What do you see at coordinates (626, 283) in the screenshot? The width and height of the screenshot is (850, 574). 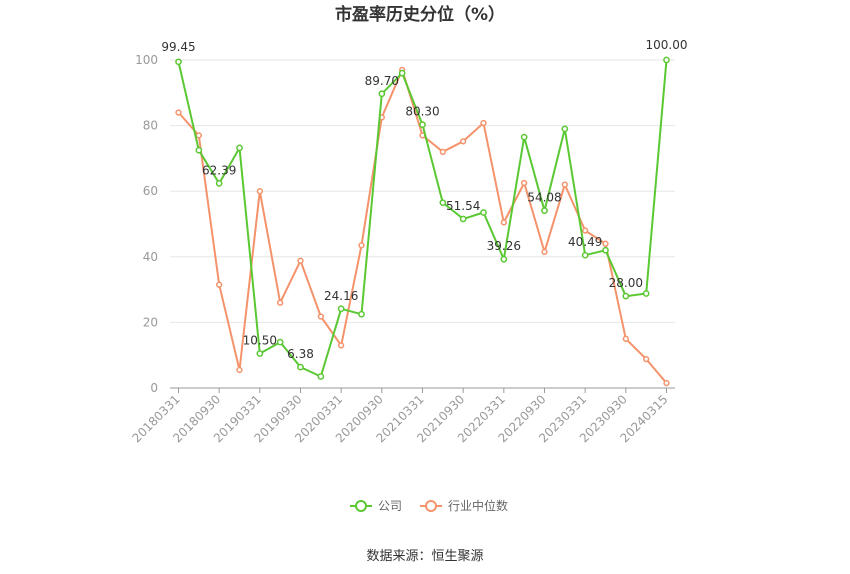 I see `data-label: 28.00` at bounding box center [626, 283].